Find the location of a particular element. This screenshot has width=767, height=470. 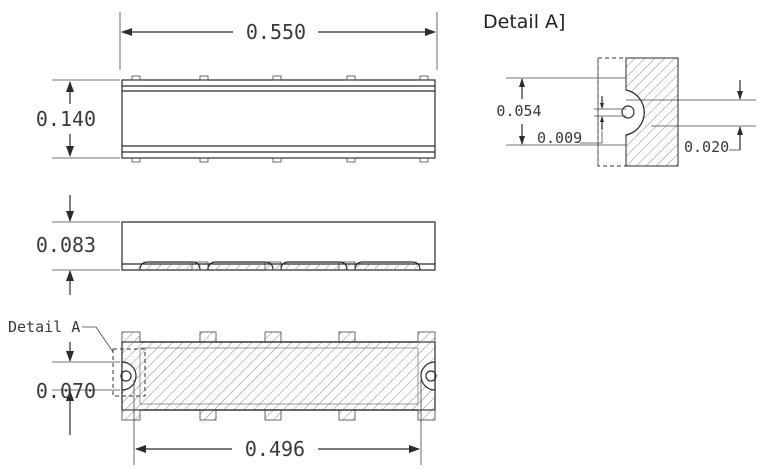

dim-span-label: 0.496 is located at coordinates (275, 449).